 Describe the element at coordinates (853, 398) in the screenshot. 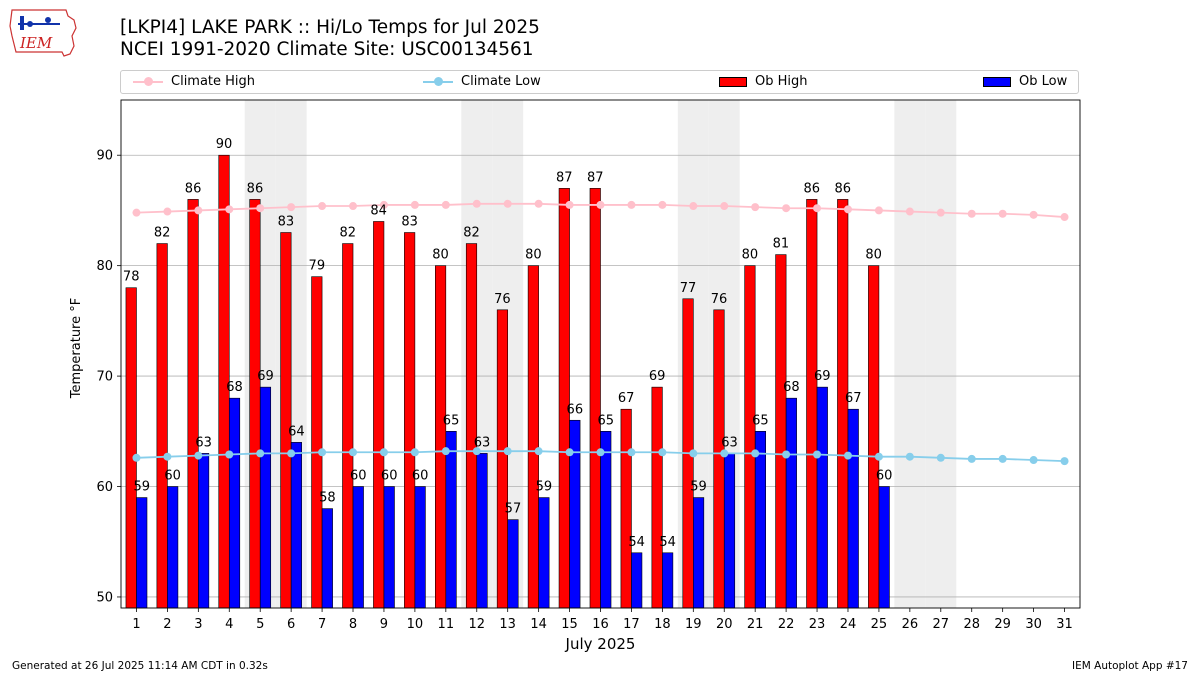

I see `ob-low-label-24: 67` at that location.